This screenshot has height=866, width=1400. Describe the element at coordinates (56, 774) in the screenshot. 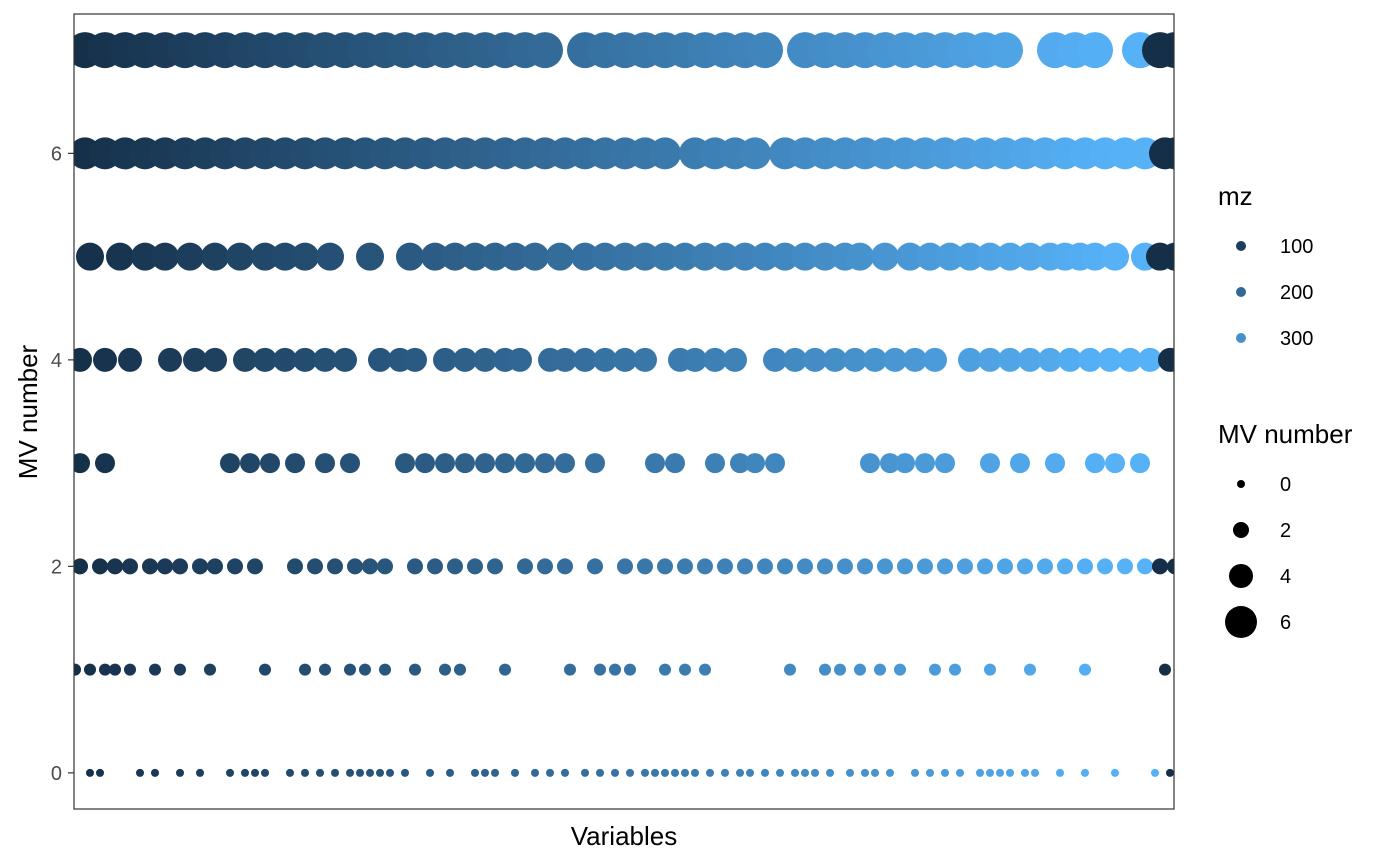

I see `y-tick-label: 0` at that location.